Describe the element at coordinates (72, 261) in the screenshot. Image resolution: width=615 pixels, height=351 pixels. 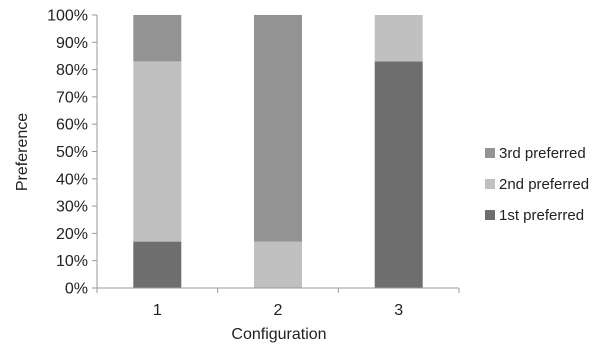
I see `y-tick-label: 10%` at that location.